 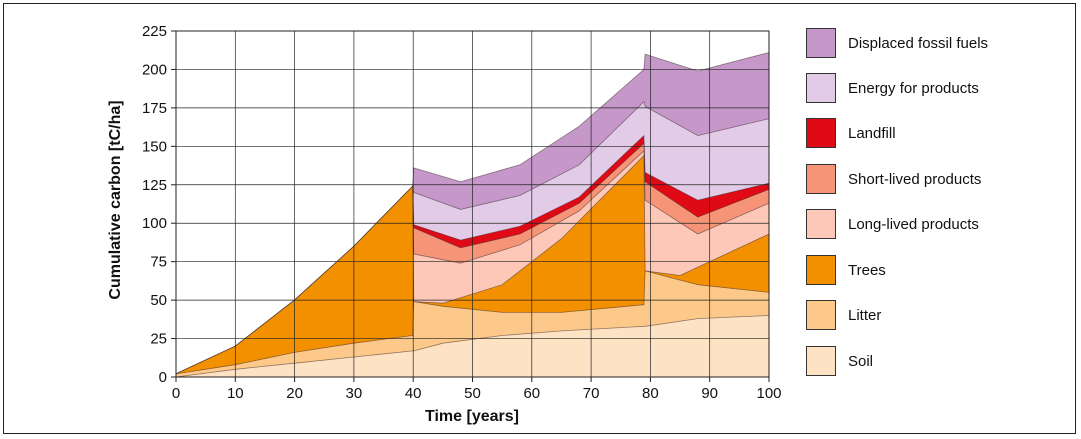 I want to click on legend-item-trees: Trees, so click(x=846, y=270).